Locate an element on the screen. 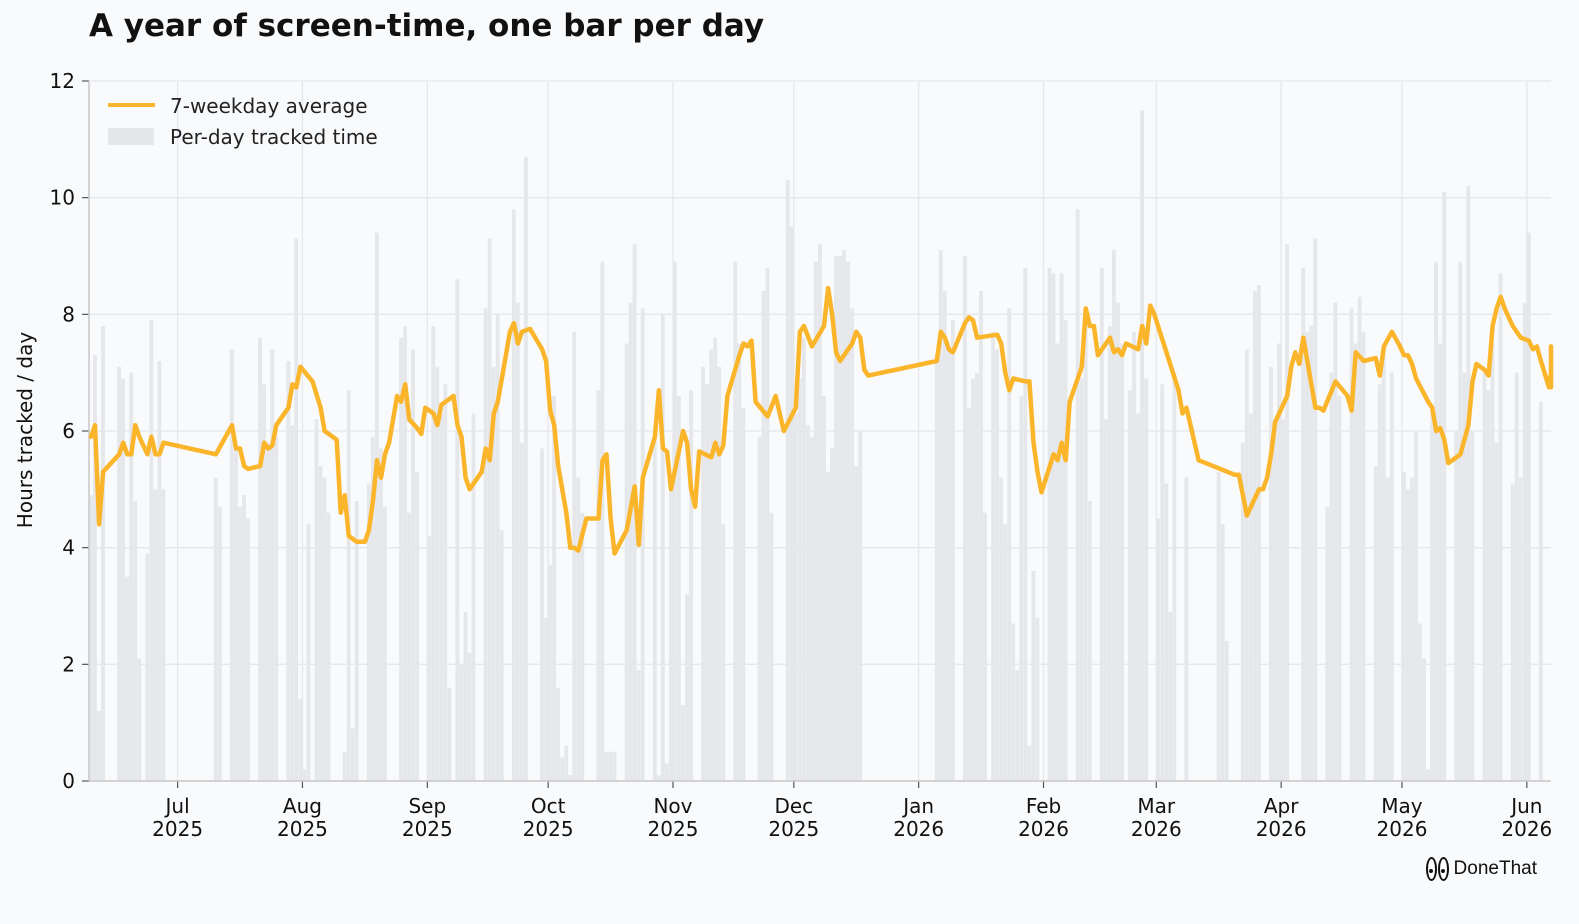 Image resolution: width=1579 pixels, height=924 pixels. x-tick-label-month: Jan is located at coordinates (917, 806).